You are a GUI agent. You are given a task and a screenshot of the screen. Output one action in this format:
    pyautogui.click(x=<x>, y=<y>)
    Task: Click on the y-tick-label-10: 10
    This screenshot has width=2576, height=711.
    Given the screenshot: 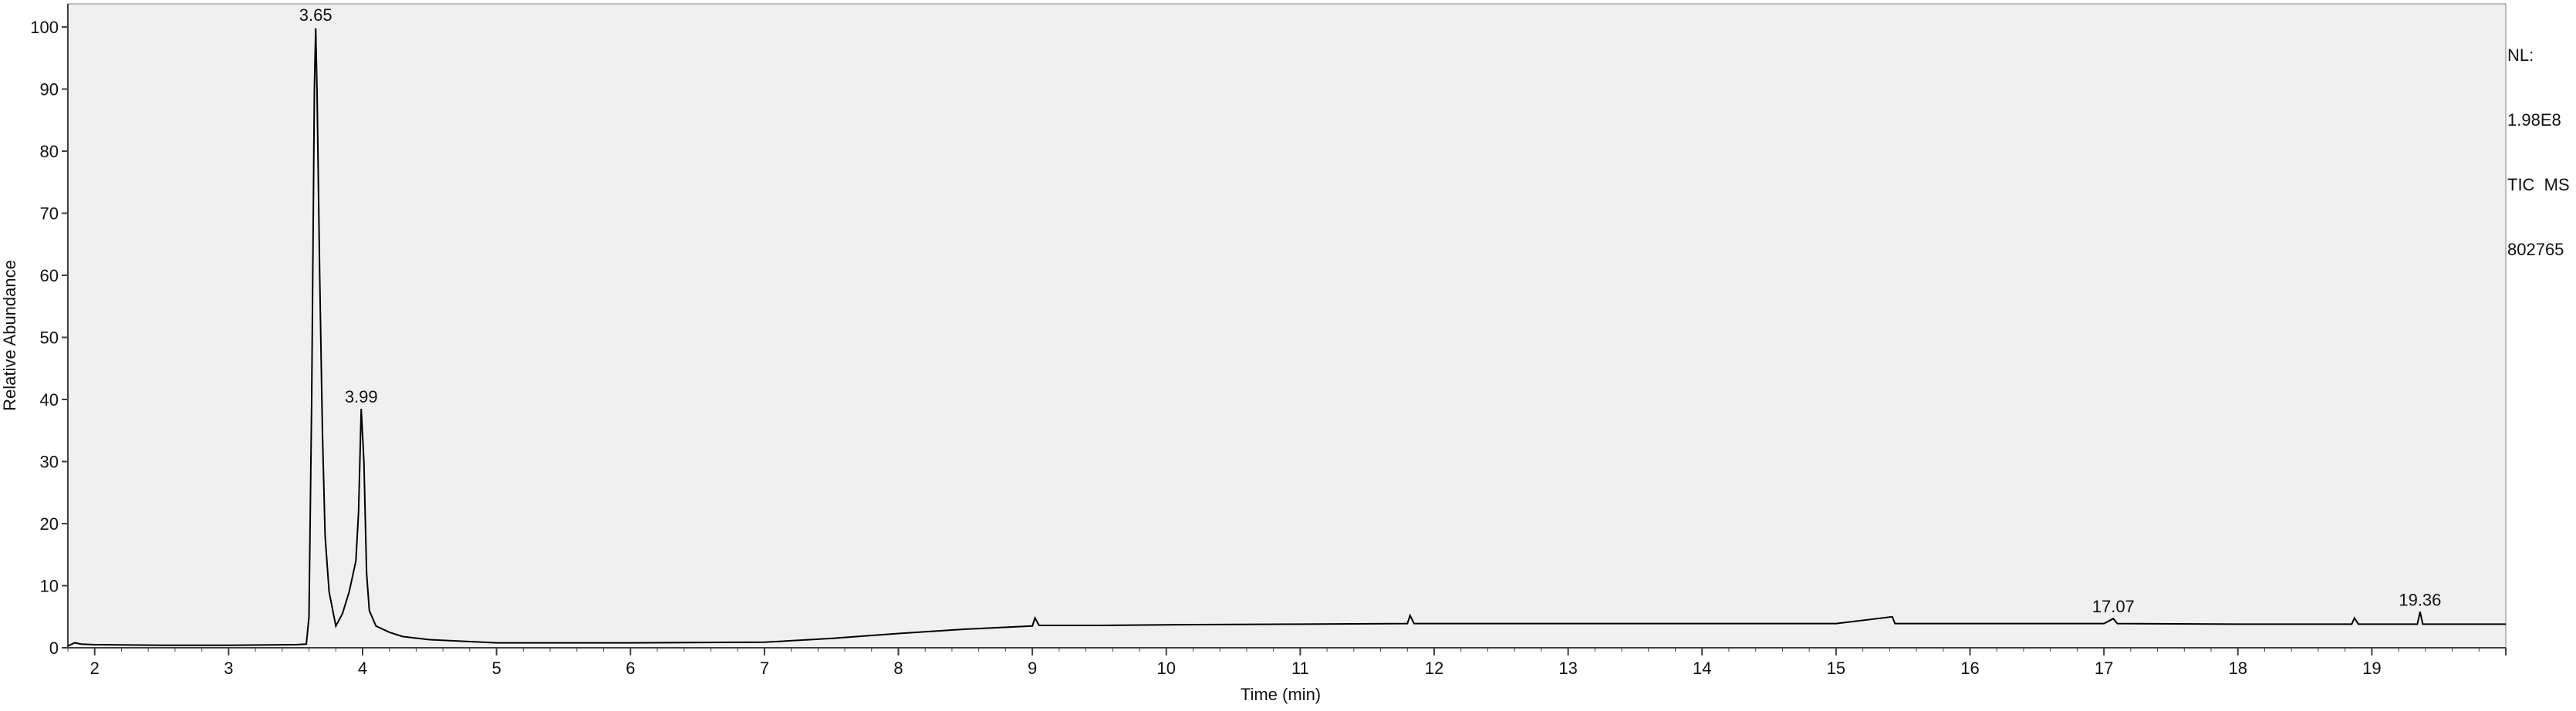 What is the action you would take?
    pyautogui.click(x=50, y=586)
    